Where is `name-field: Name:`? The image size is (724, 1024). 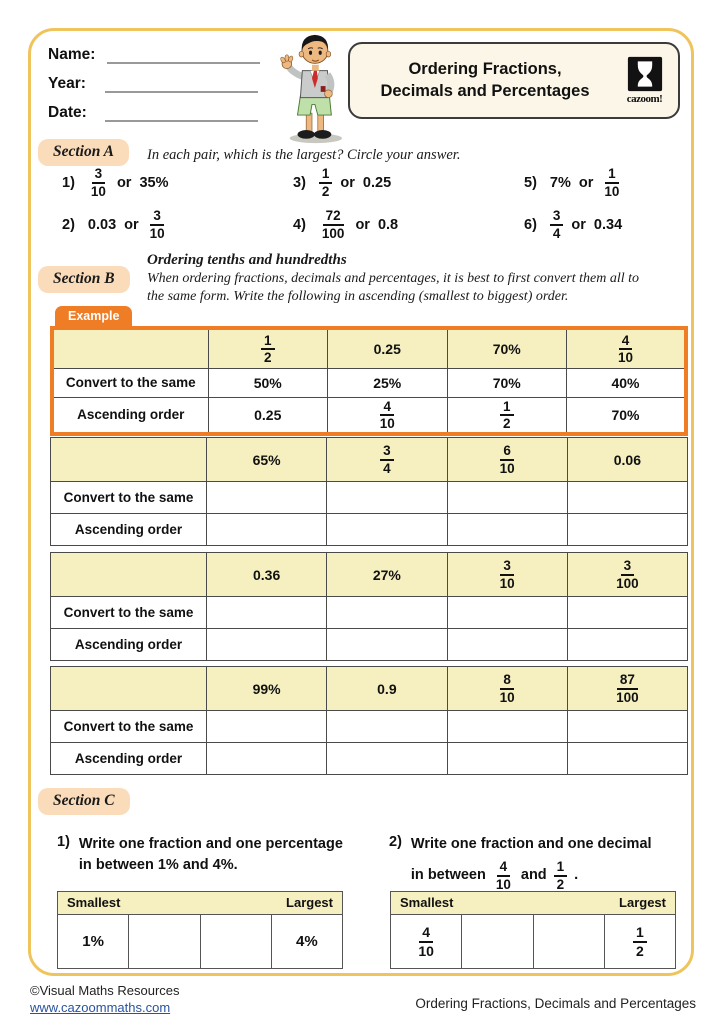 name-field: Name: is located at coordinates (154, 55).